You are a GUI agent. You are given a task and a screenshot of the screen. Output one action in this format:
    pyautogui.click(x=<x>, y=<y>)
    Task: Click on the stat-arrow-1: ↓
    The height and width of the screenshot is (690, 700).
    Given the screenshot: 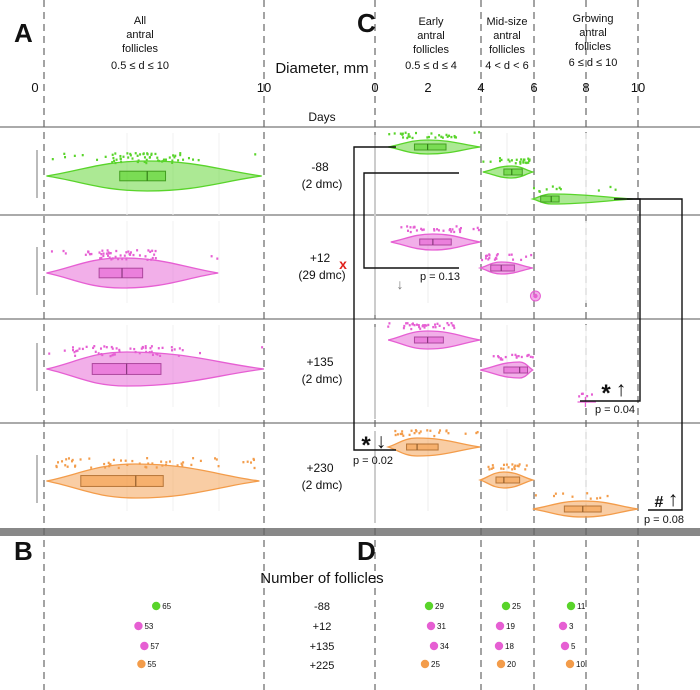 What is the action you would take?
    pyautogui.click(x=400, y=284)
    